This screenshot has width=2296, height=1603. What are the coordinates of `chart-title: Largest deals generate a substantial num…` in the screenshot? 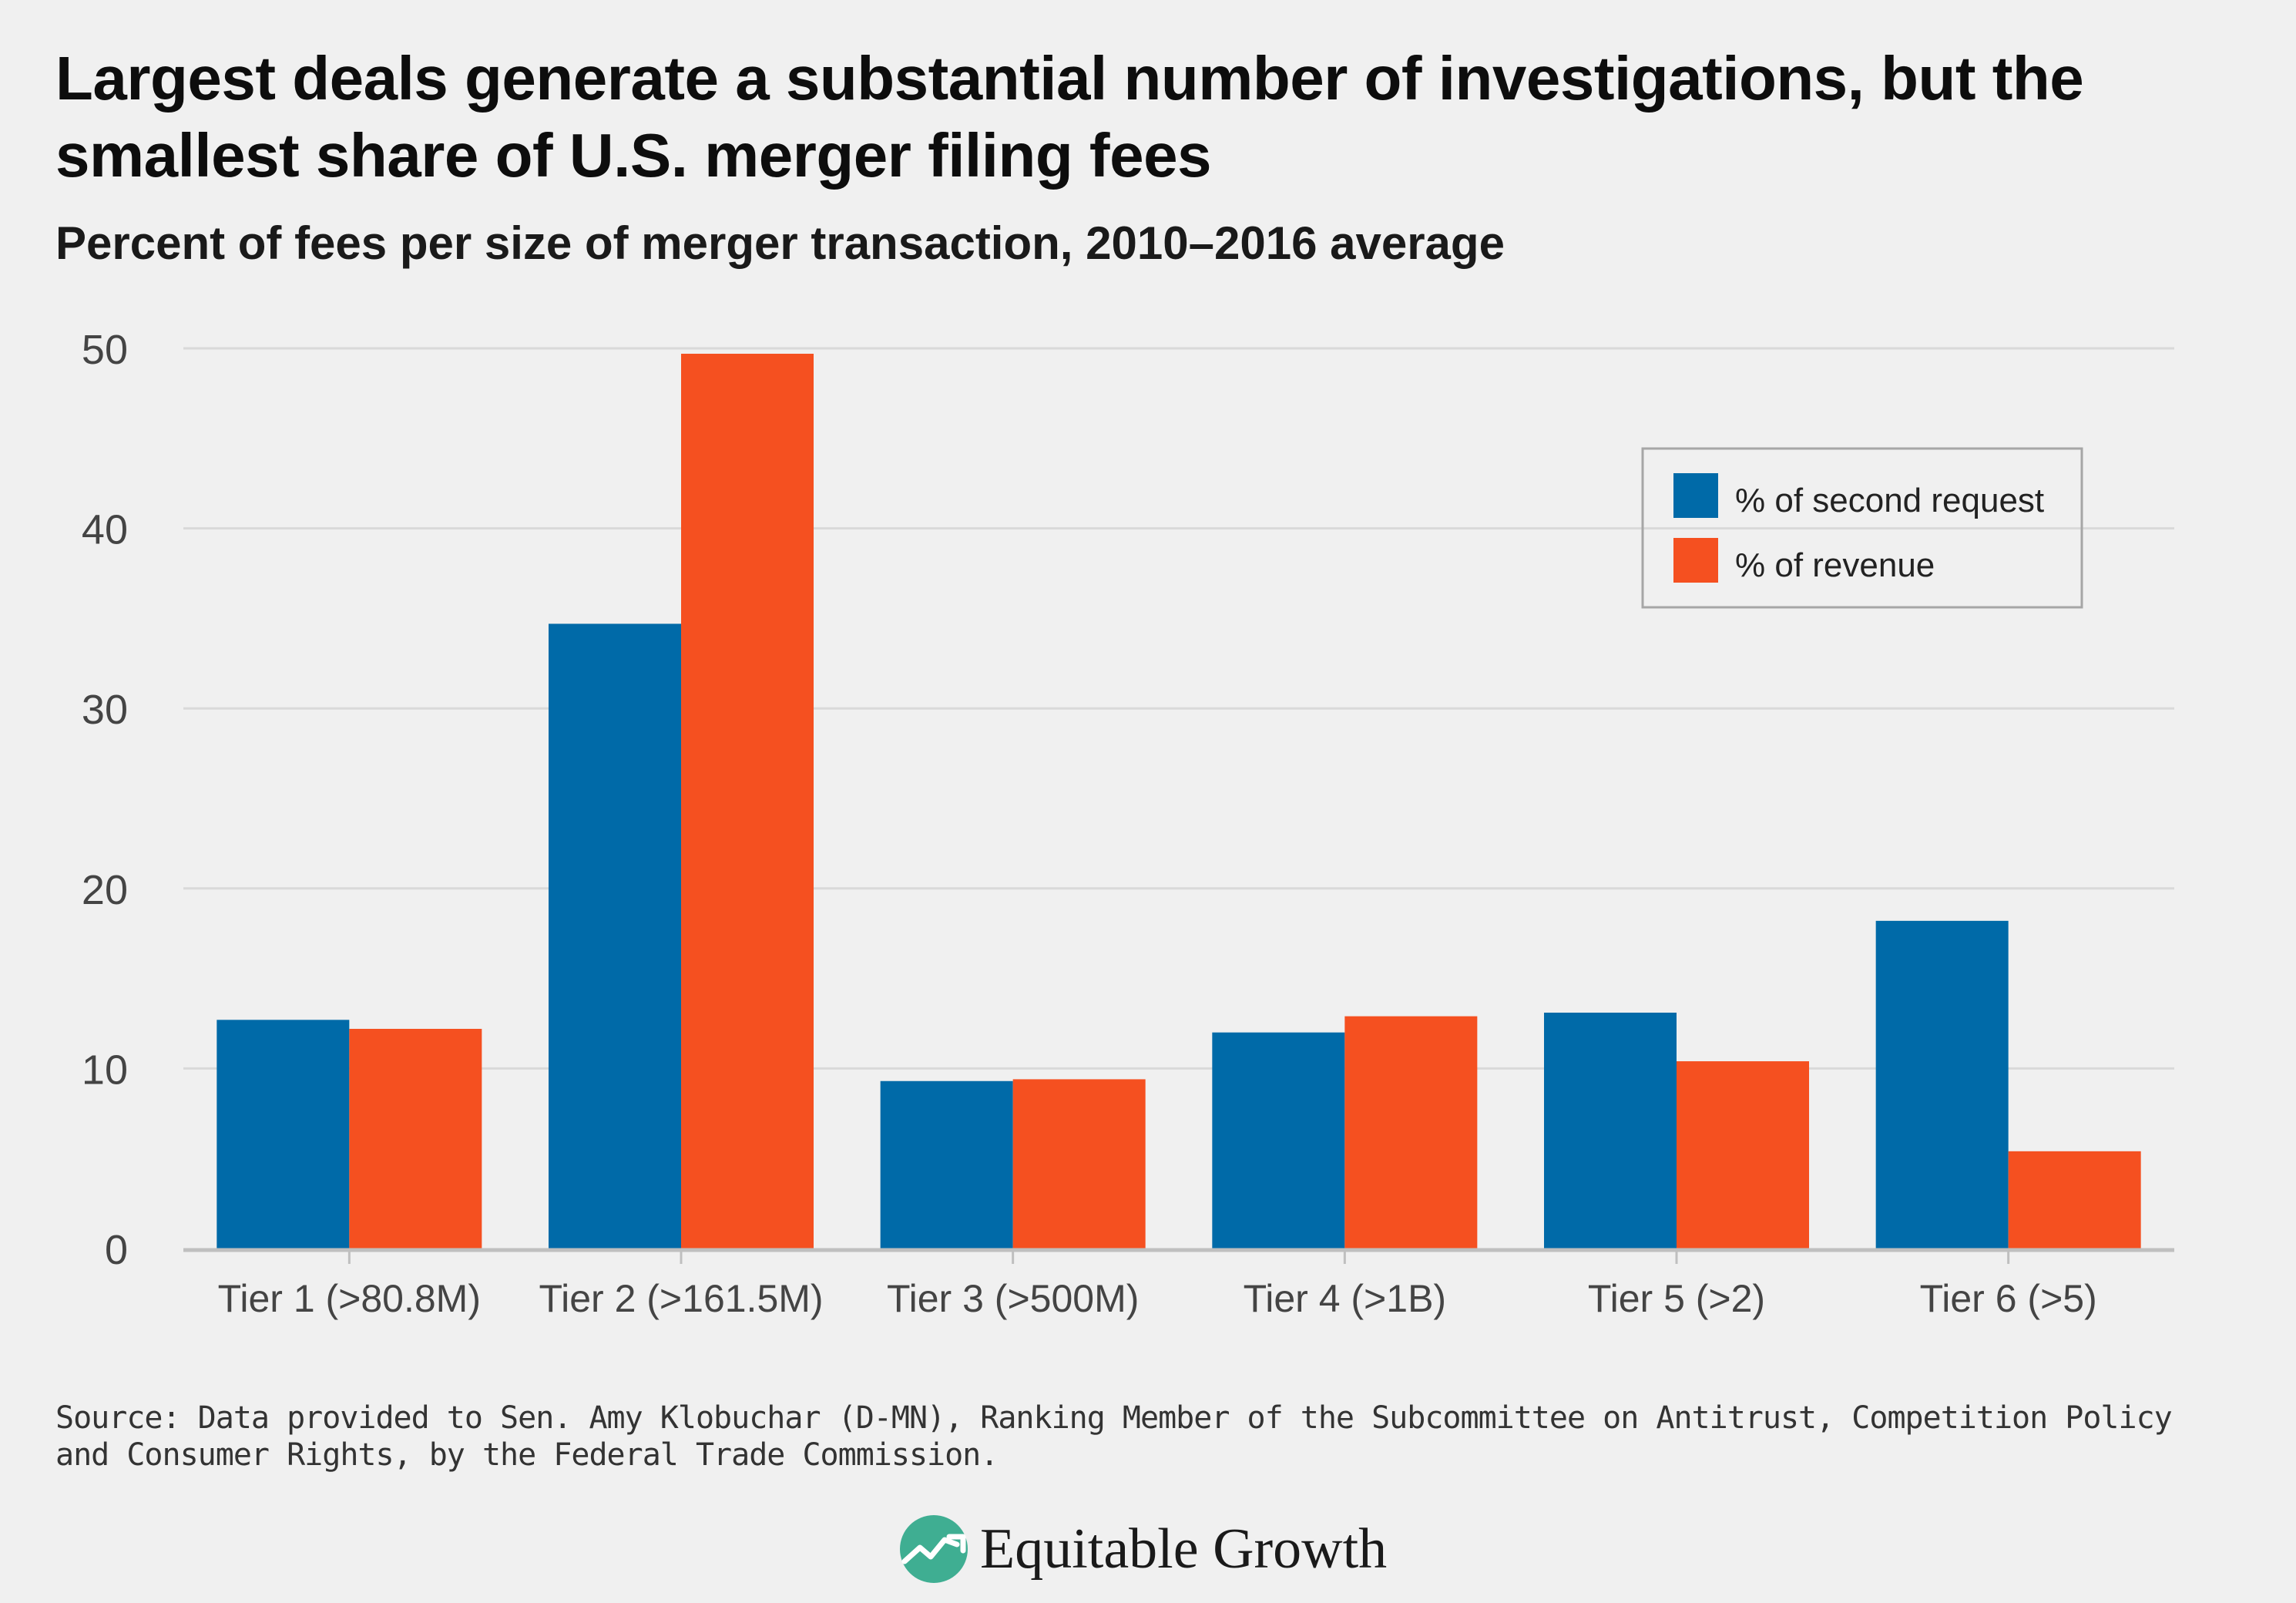 It's located at (1069, 117).